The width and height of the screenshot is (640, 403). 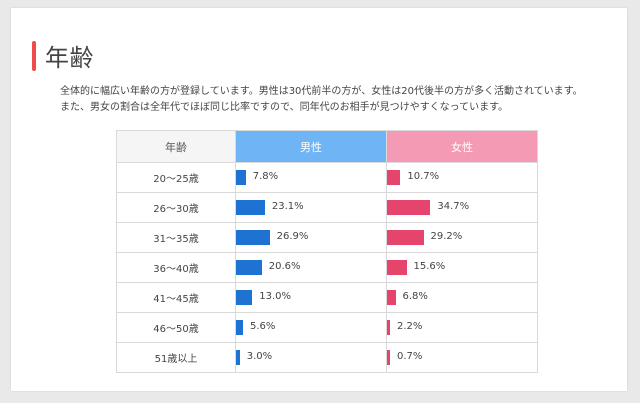 What do you see at coordinates (462, 357) in the screenshot?
I see `female-value-cell: 0.7%` at bounding box center [462, 357].